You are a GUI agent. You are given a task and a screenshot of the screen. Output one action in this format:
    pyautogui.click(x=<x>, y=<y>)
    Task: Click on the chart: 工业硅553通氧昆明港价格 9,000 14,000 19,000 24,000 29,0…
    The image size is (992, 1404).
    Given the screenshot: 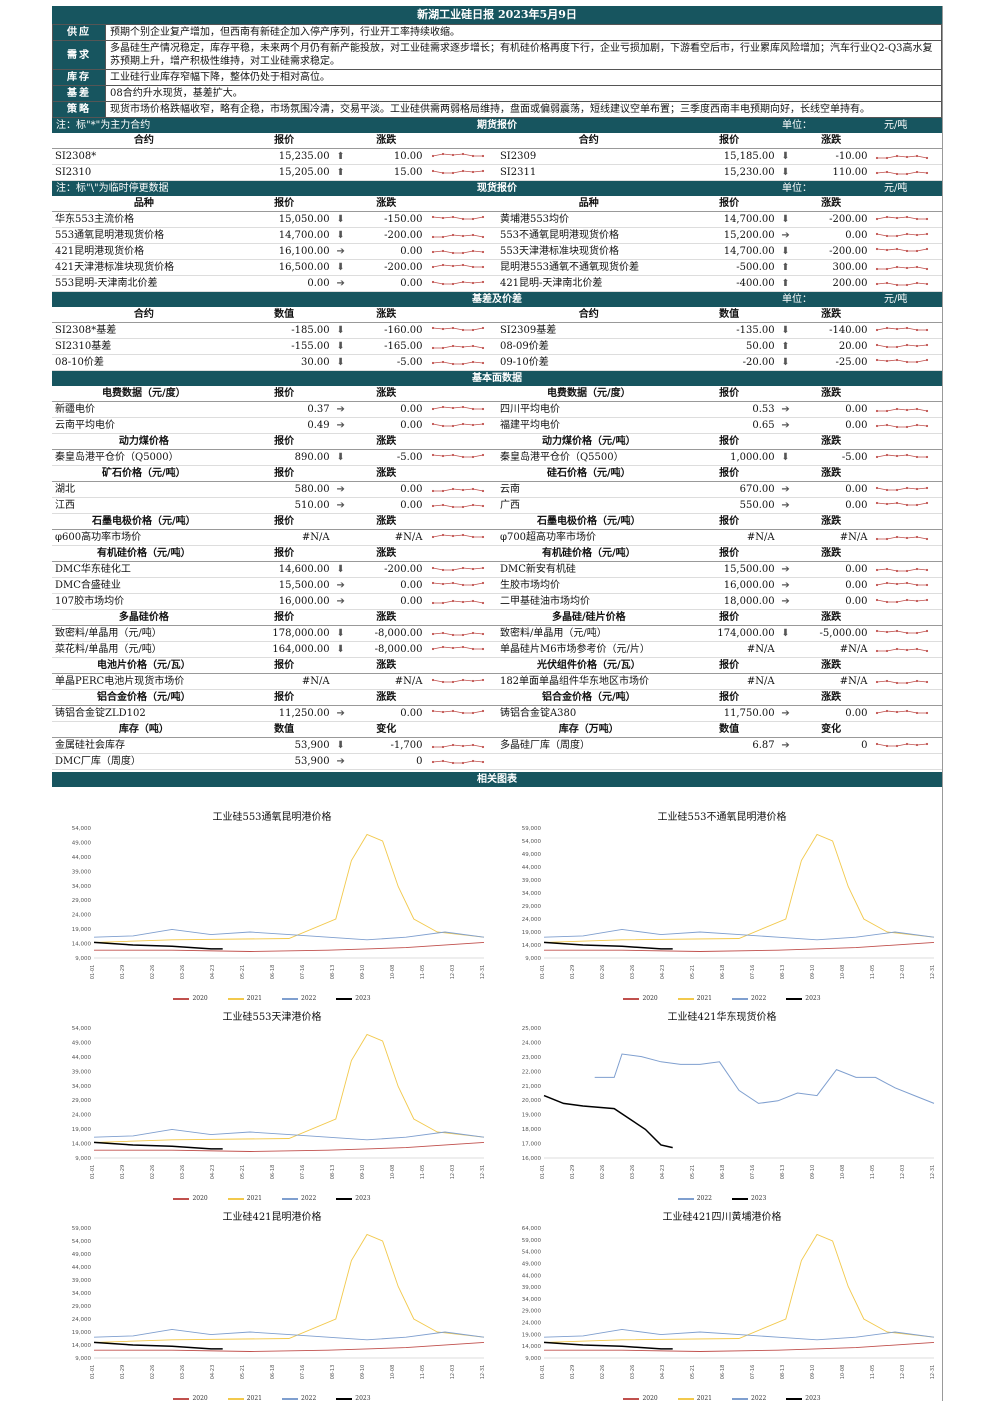 What is the action you would take?
    pyautogui.click(x=272, y=906)
    